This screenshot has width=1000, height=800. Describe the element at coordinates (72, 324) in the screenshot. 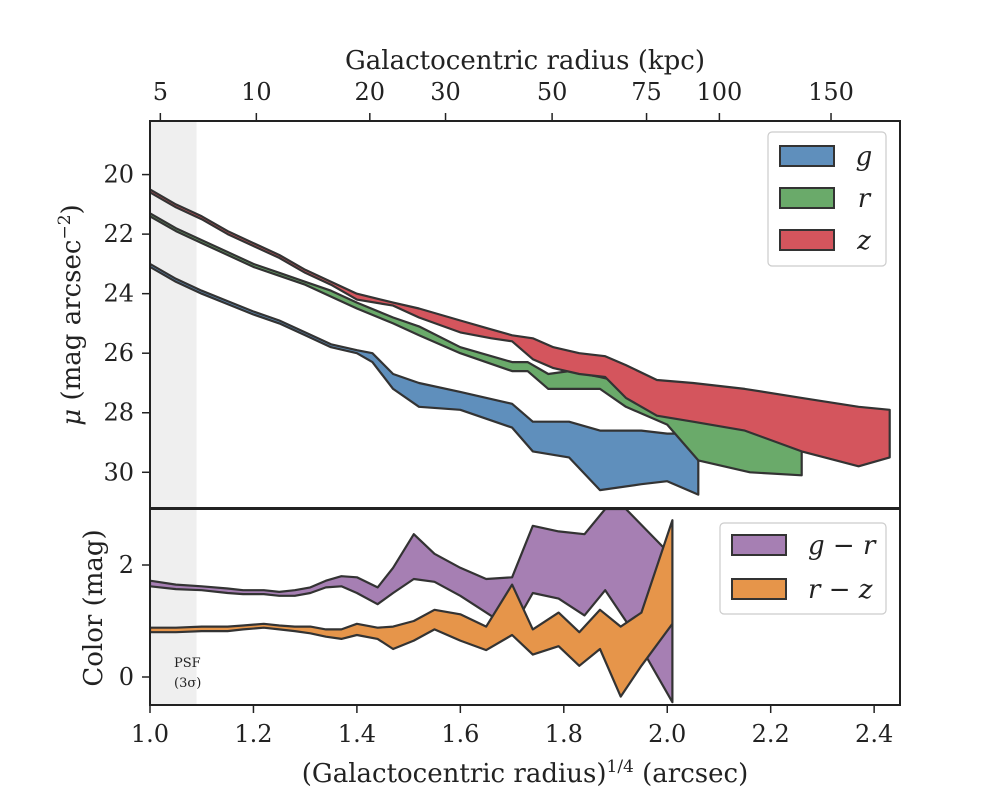

I see `y-unit-text: (mag arcsec` at that location.